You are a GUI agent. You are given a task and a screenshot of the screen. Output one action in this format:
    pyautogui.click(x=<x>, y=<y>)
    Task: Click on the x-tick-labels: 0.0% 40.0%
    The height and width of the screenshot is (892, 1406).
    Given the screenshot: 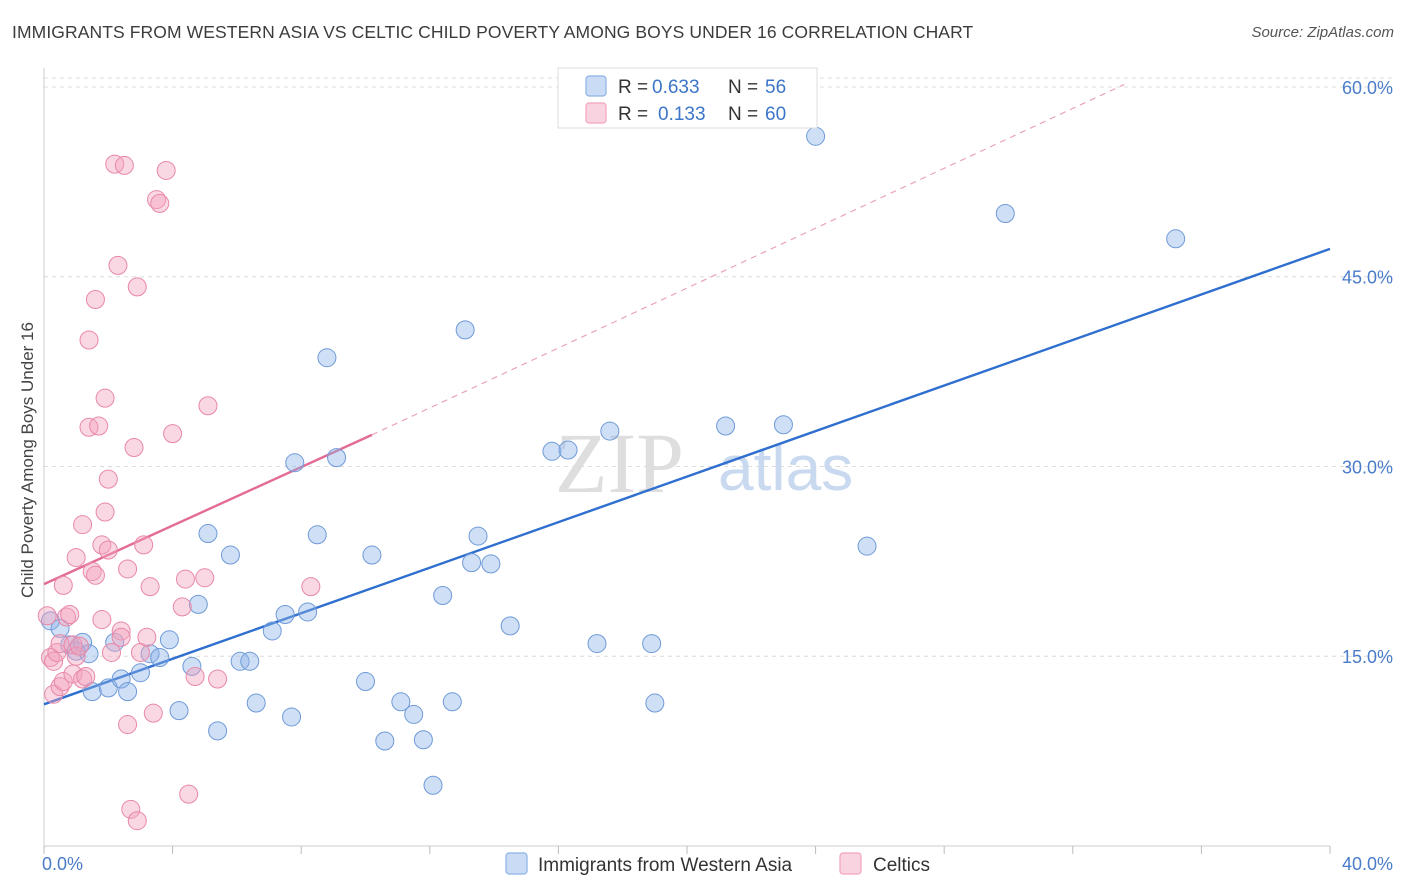 What is the action you would take?
    pyautogui.click(x=717, y=864)
    